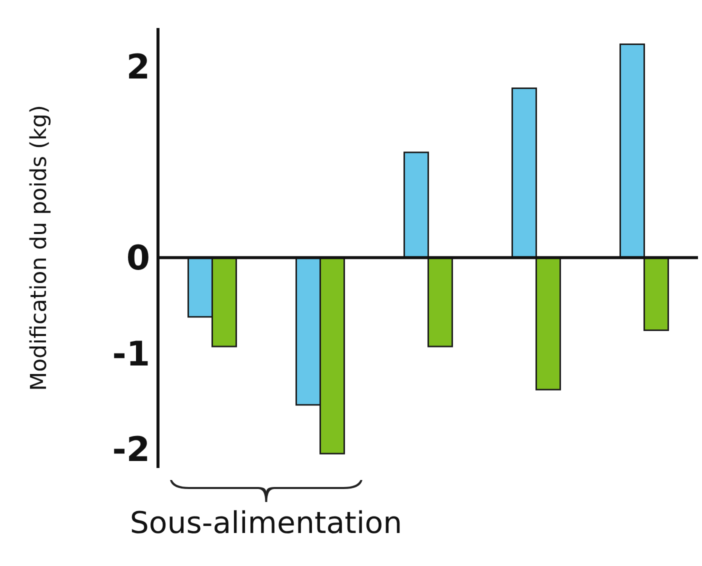 This screenshot has height=566, width=702. Describe the element at coordinates (39, 248) in the screenshot. I see `y-axis-title: Modification du poids (kg)` at that location.